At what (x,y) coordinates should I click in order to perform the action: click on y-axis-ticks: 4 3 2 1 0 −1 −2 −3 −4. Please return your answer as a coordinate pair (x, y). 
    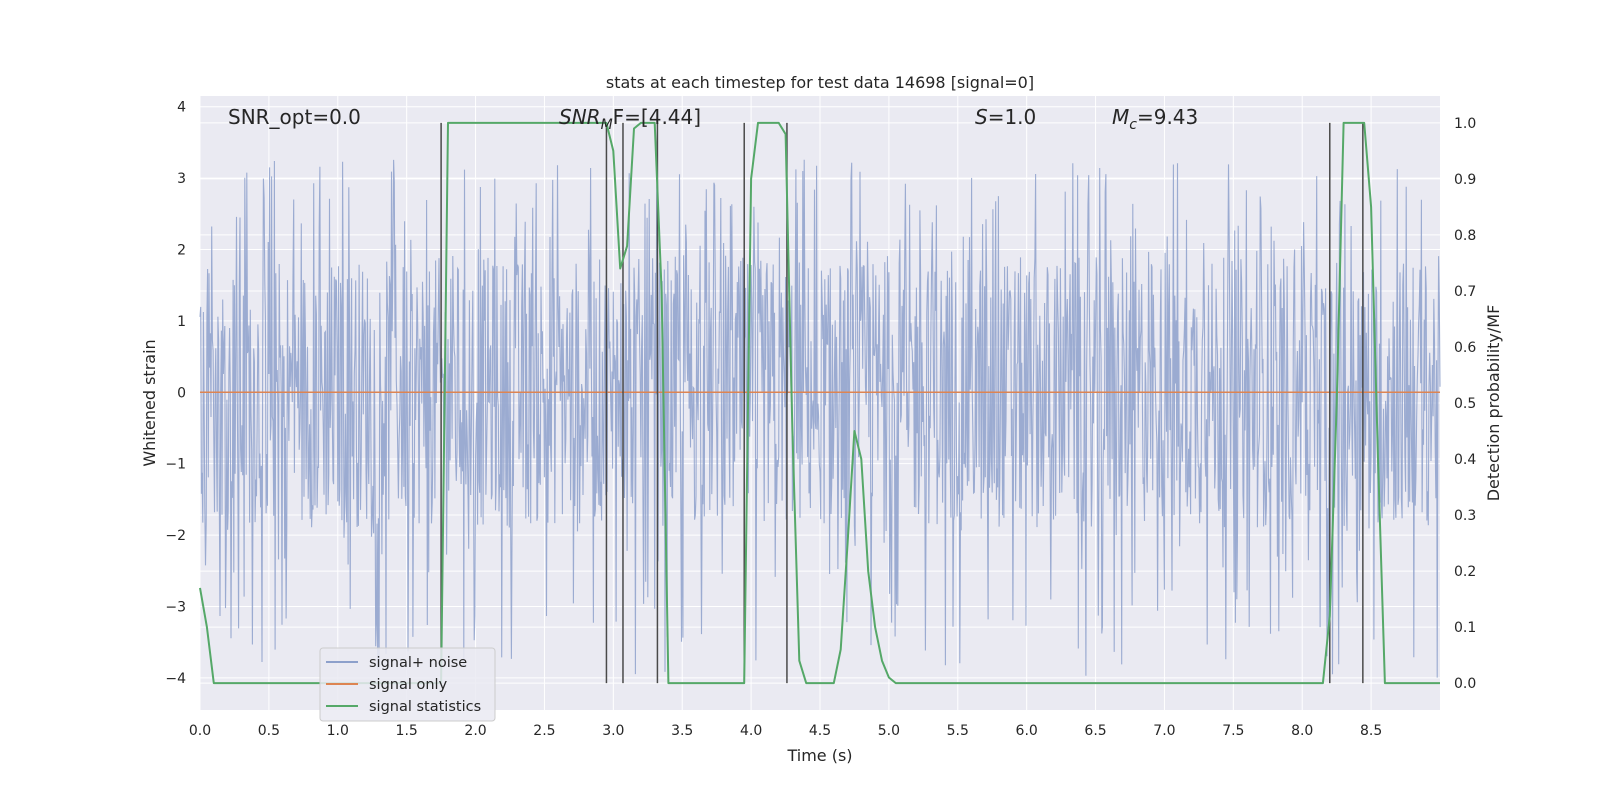
    Looking at the image, I should click on (175, 393).